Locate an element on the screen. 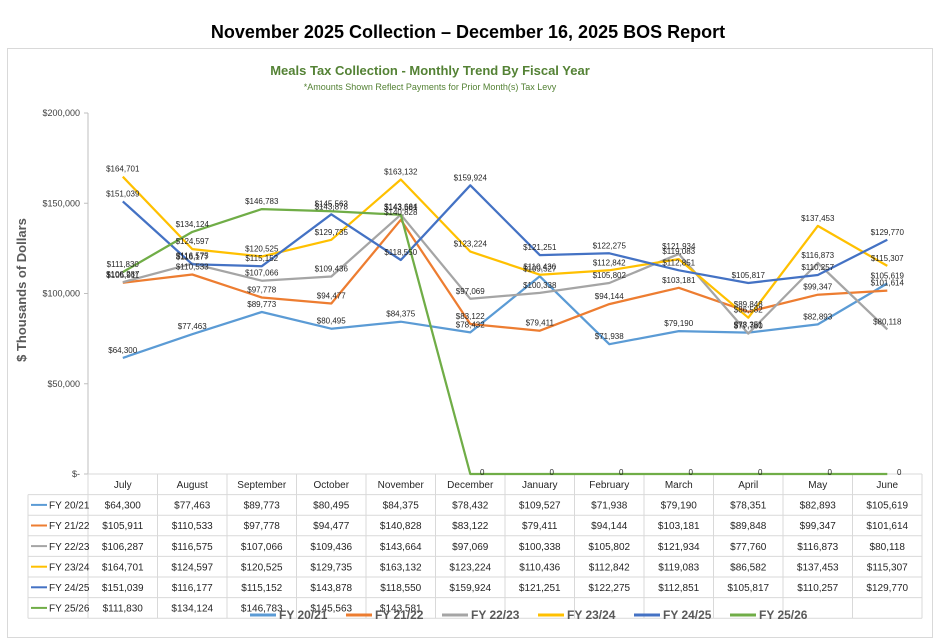 The height and width of the screenshot is (642, 936). data-point-label: $80,495 is located at coordinates (331, 321).